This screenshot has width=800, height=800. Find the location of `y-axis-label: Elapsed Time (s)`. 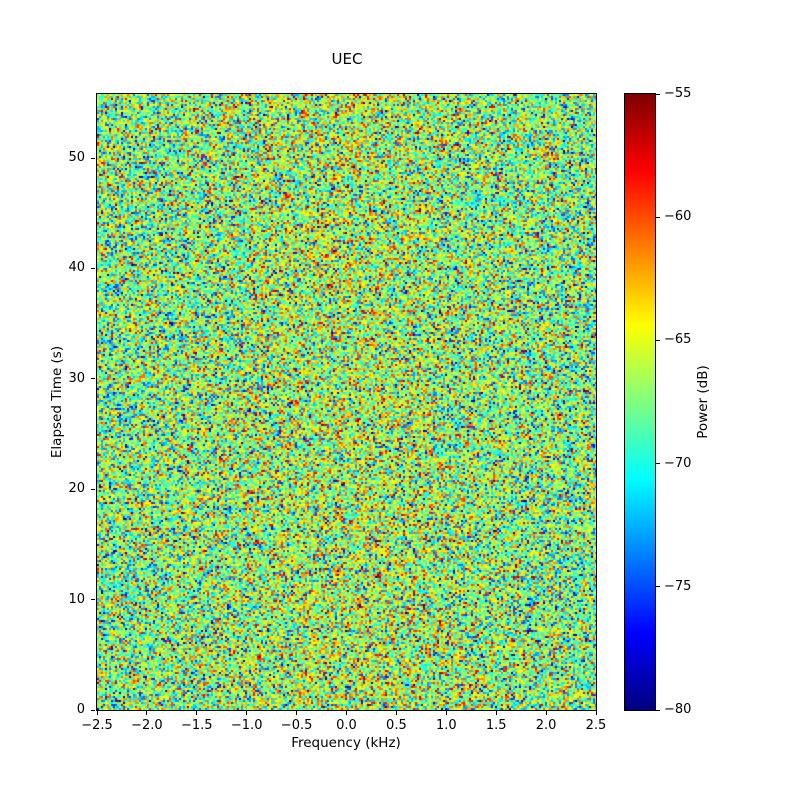

y-axis-label: Elapsed Time (s) is located at coordinates (57, 402).